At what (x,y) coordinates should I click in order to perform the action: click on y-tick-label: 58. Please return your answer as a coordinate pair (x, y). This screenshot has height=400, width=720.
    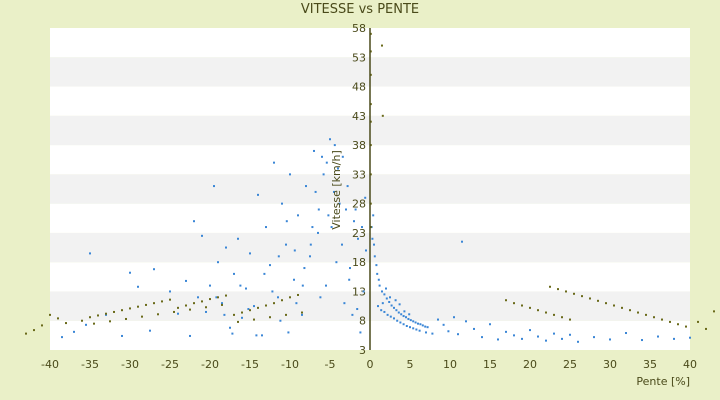
    Looking at the image, I should click on (359, 28).